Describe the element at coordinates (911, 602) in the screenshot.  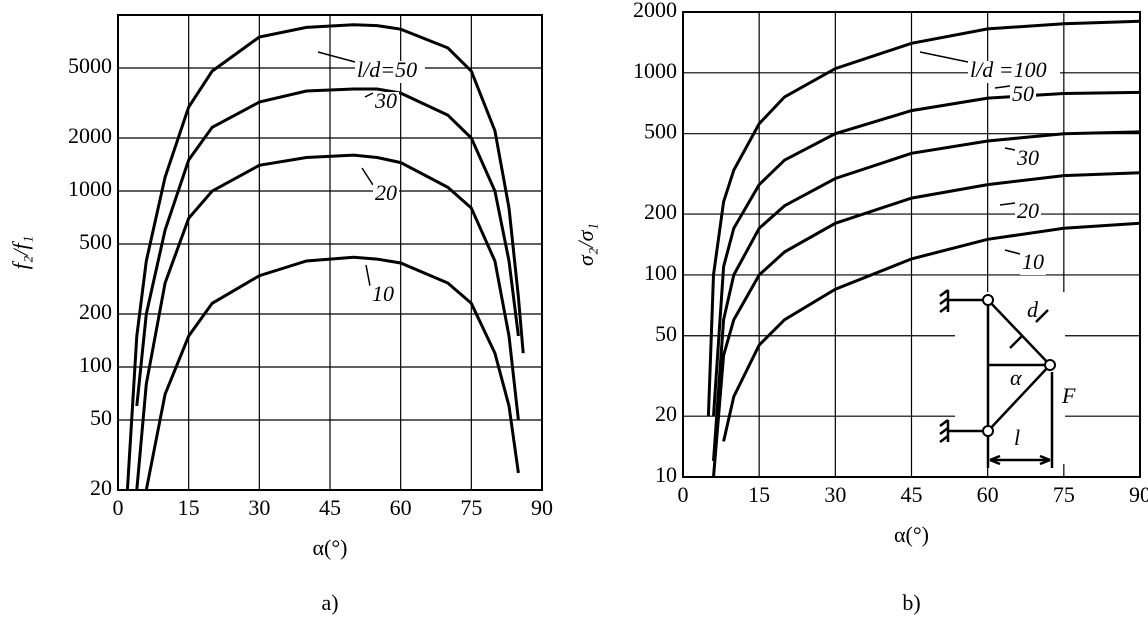
I see `caption: b)` at that location.